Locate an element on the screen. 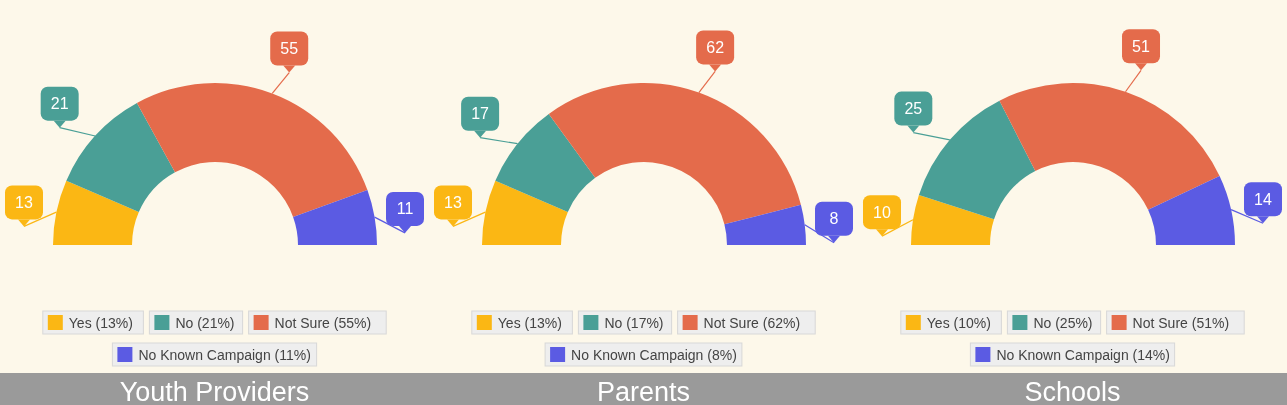  data-label: 11 is located at coordinates (405, 209).